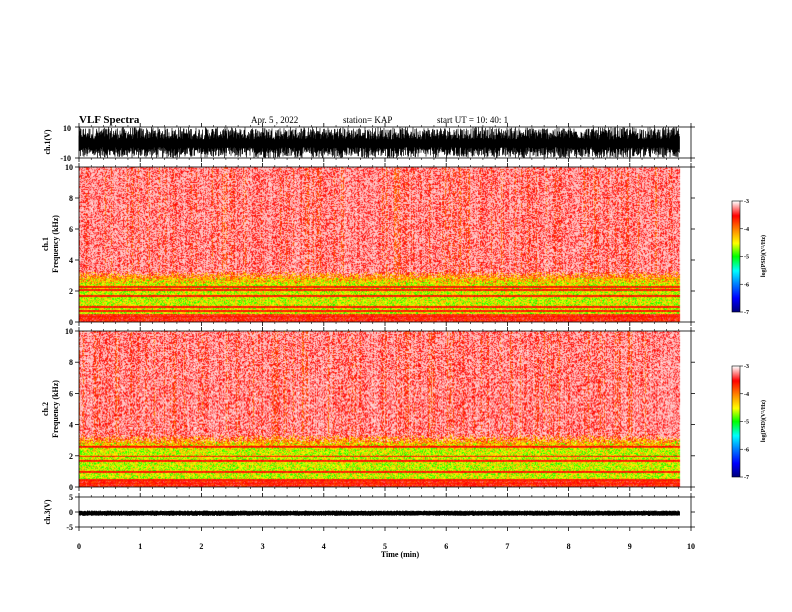 Image resolution: width=792 pixels, height=612 pixels. I want to click on ch1-ytick-top: 10, so click(67, 128).